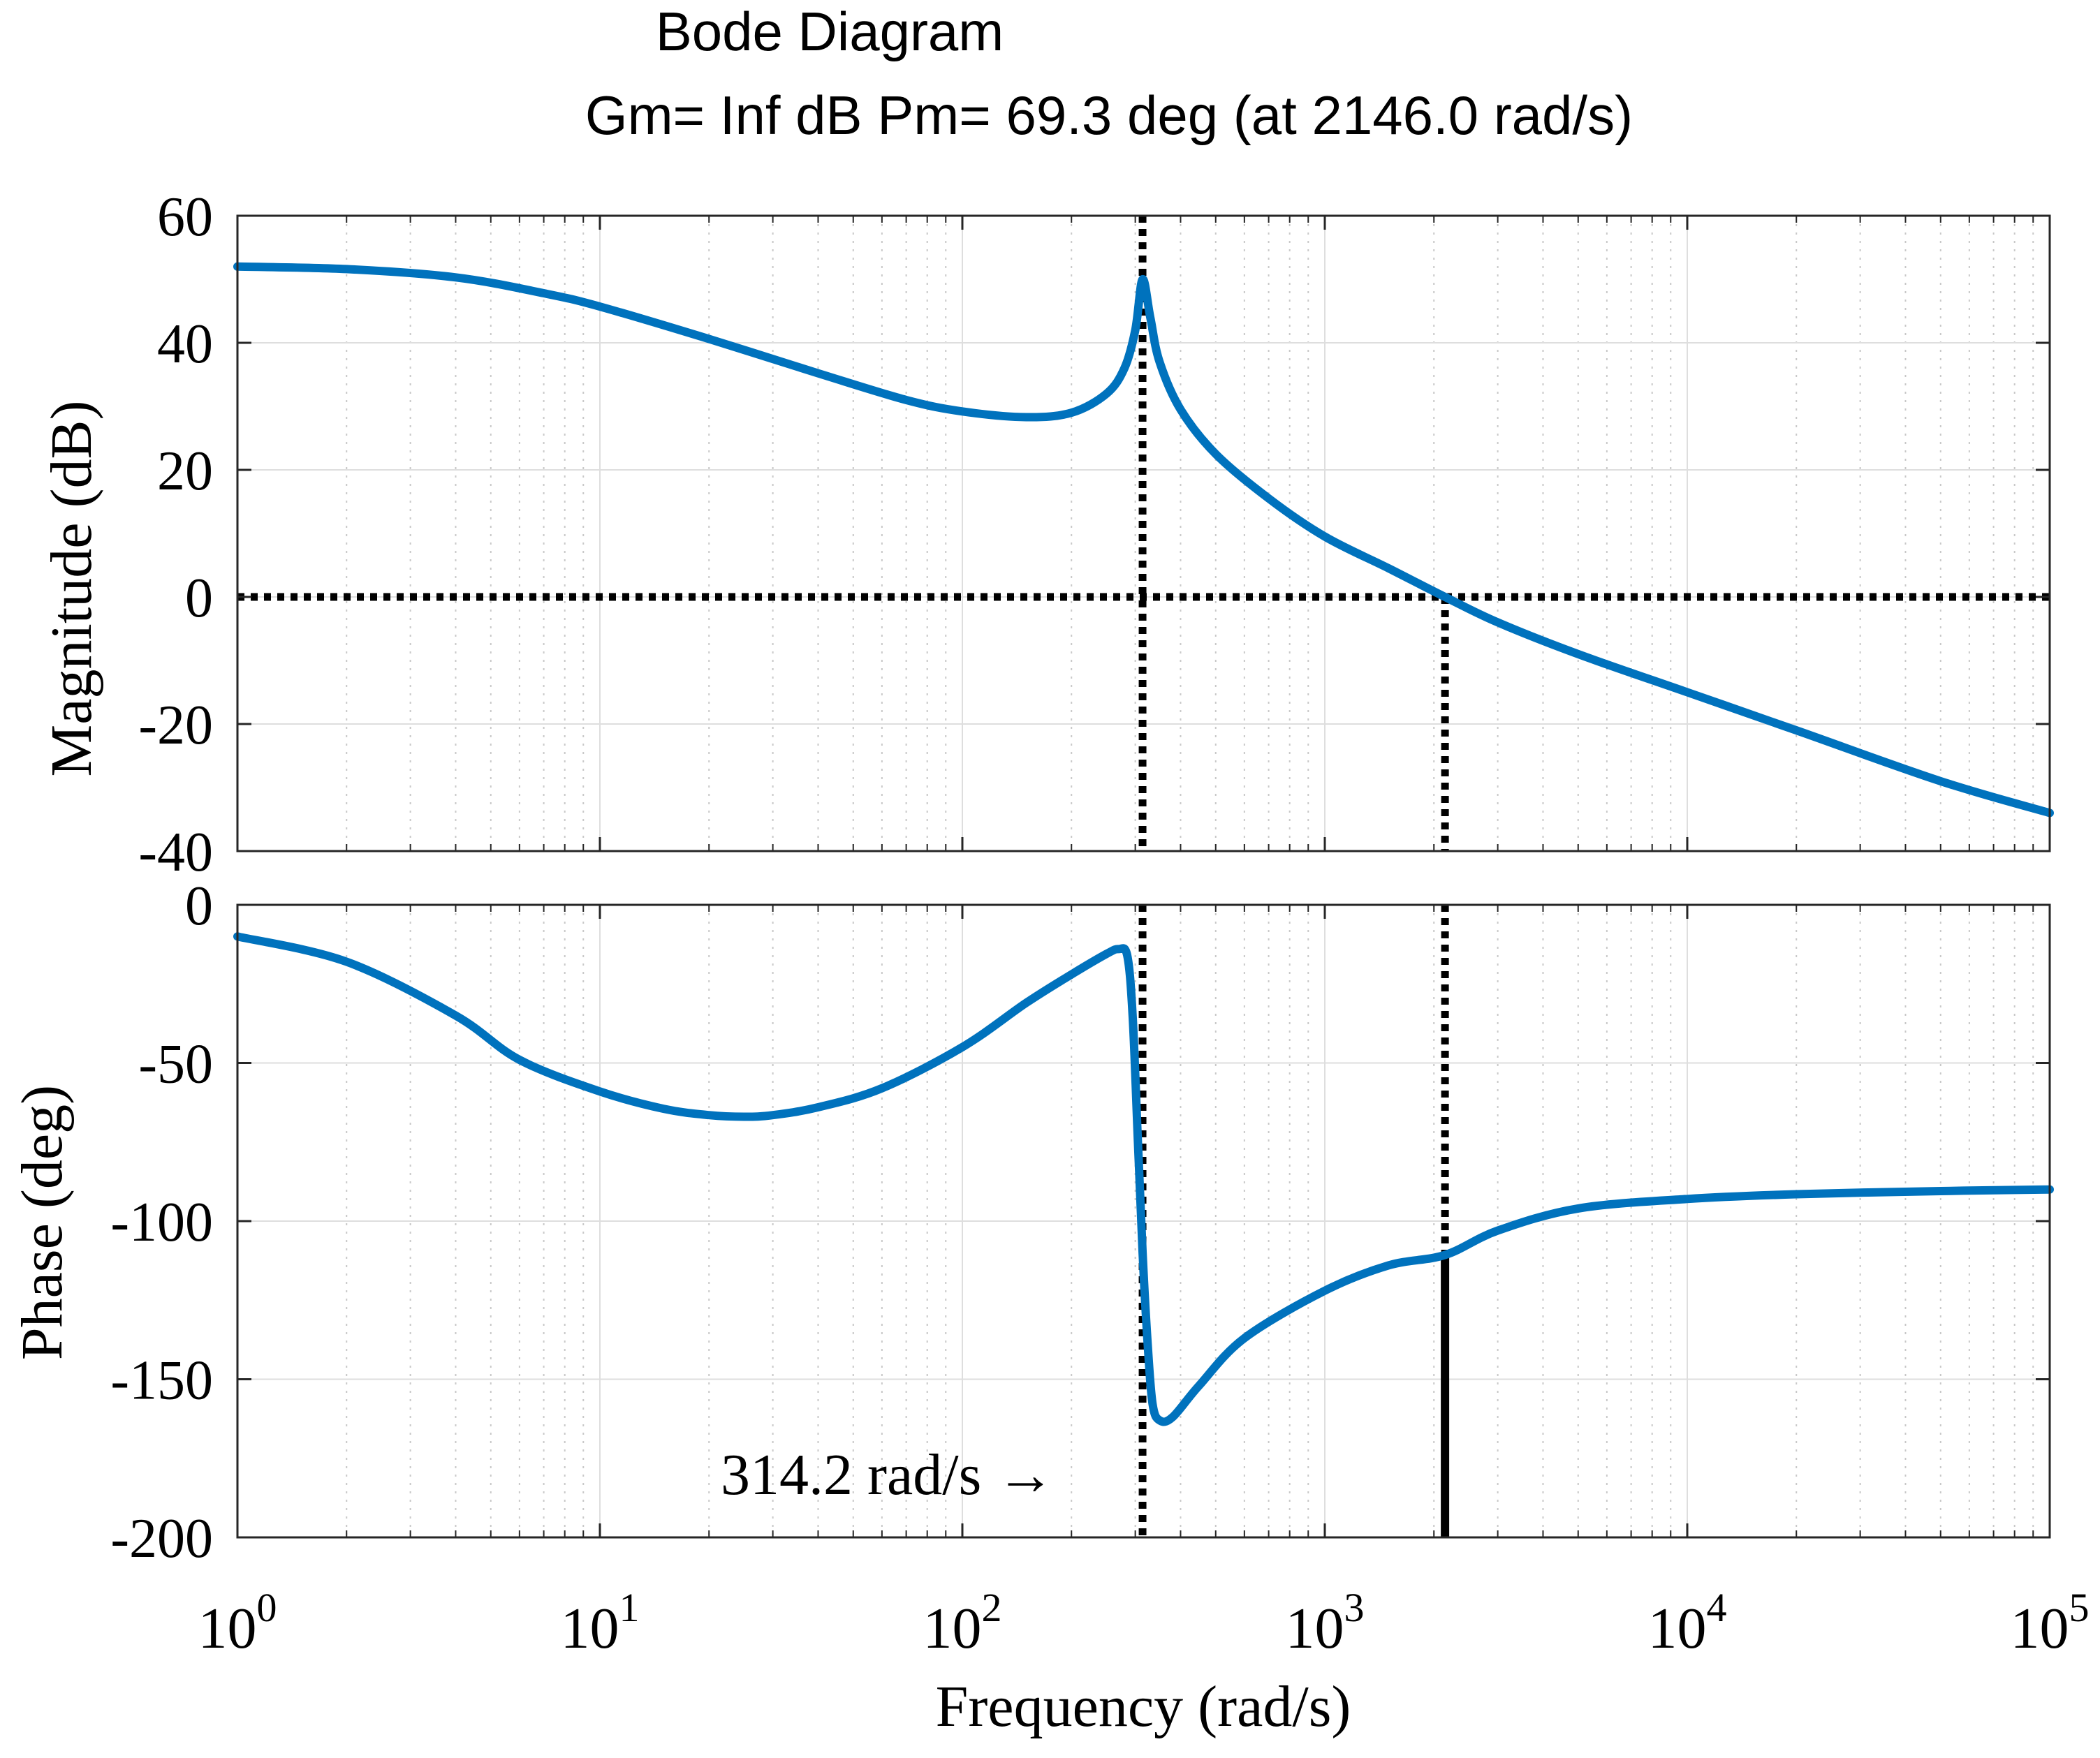 The width and height of the screenshot is (2100, 1758). What do you see at coordinates (2051, 1623) in the screenshot?
I see `x-tick-label: 10⁵` at bounding box center [2051, 1623].